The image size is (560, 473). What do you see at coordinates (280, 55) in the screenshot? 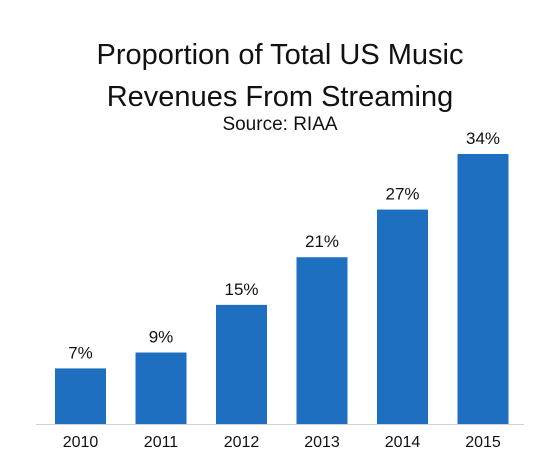
I see `chart-title-line-1: Proportion of Total US Music` at bounding box center [280, 55].